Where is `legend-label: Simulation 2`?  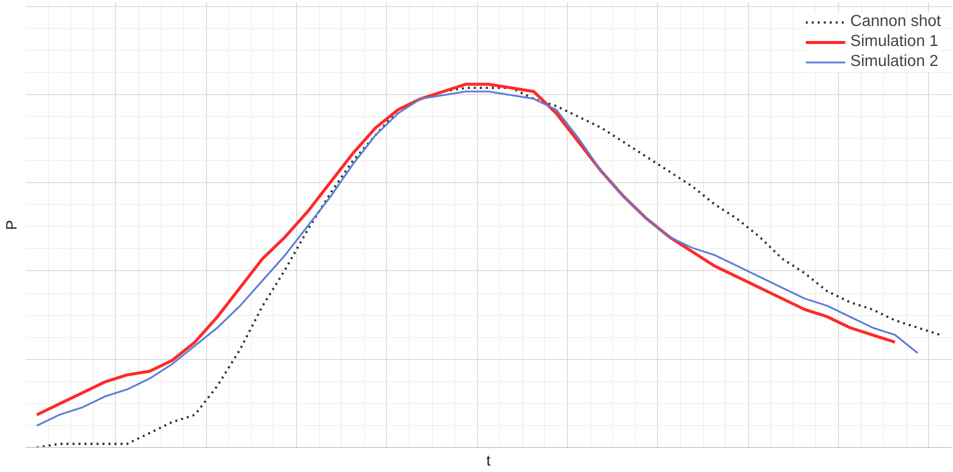
legend-label: Simulation 2 is located at coordinates (894, 62).